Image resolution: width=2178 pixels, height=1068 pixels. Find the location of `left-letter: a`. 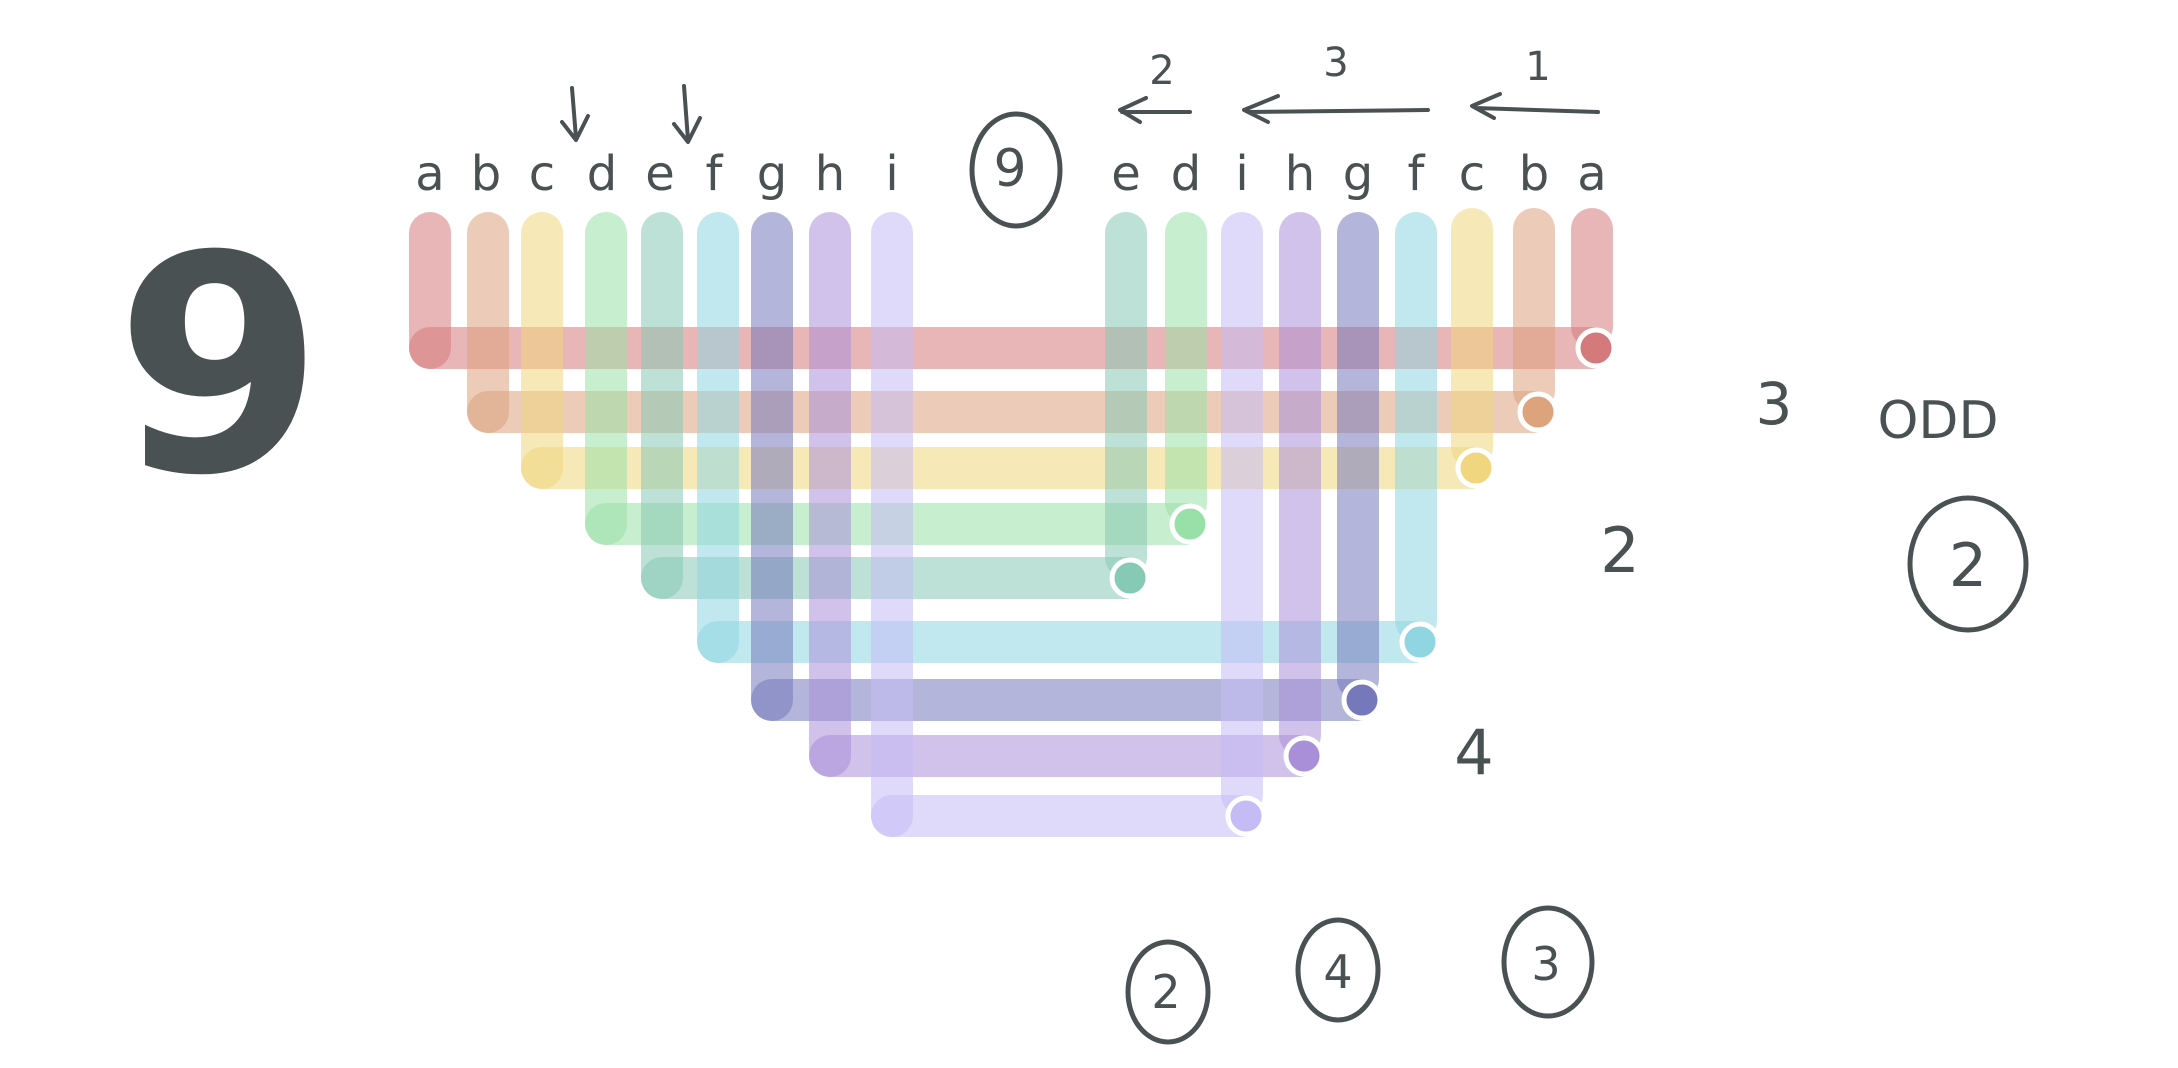

left-letter: a is located at coordinates (429, 174).